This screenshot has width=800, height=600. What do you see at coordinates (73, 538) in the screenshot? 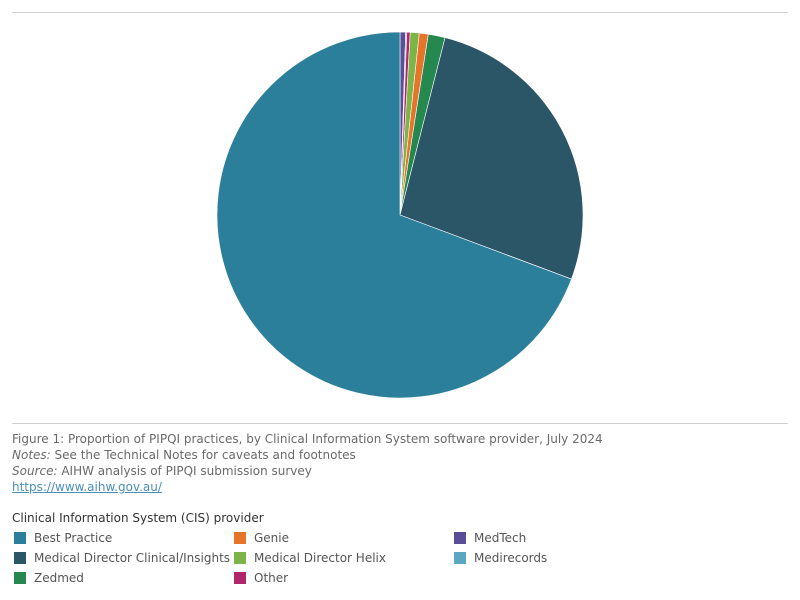
I see `legend-label: Best Practice` at bounding box center [73, 538].